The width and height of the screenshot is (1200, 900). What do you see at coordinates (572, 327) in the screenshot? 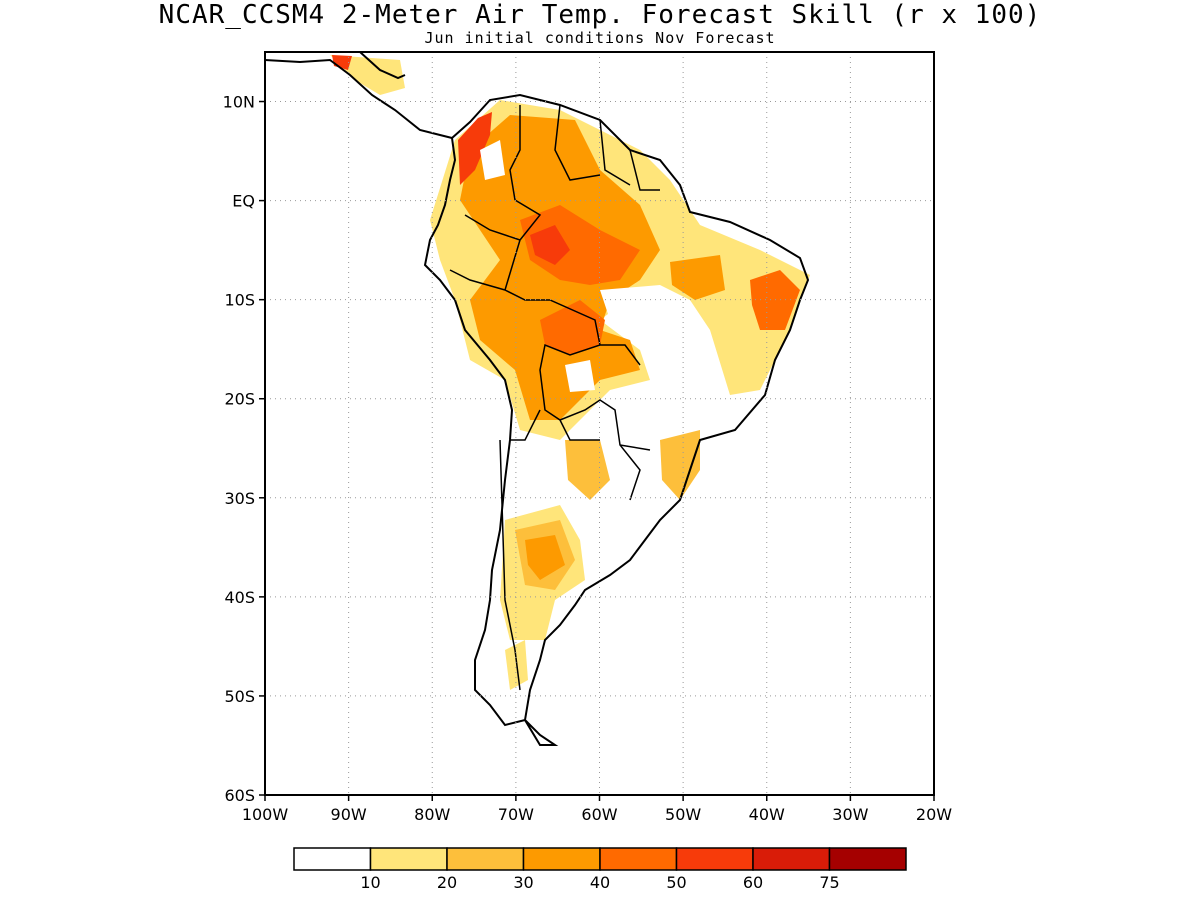
I see `skill-patch-bolivia-red` at bounding box center [572, 327].